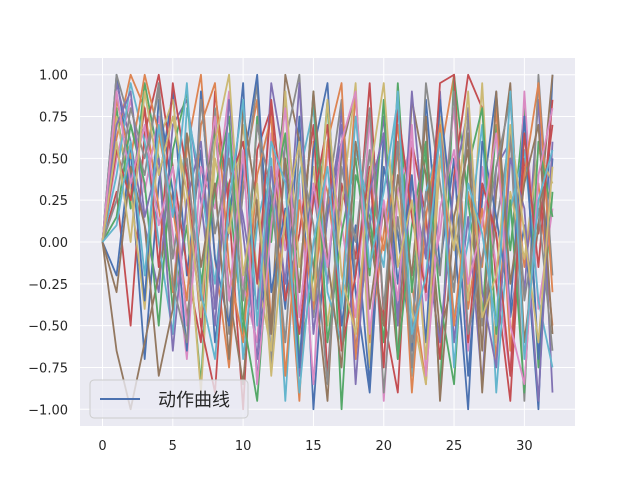 The width and height of the screenshot is (640, 480). I want to click on legend-entry-label: 动作曲线, so click(194, 400).